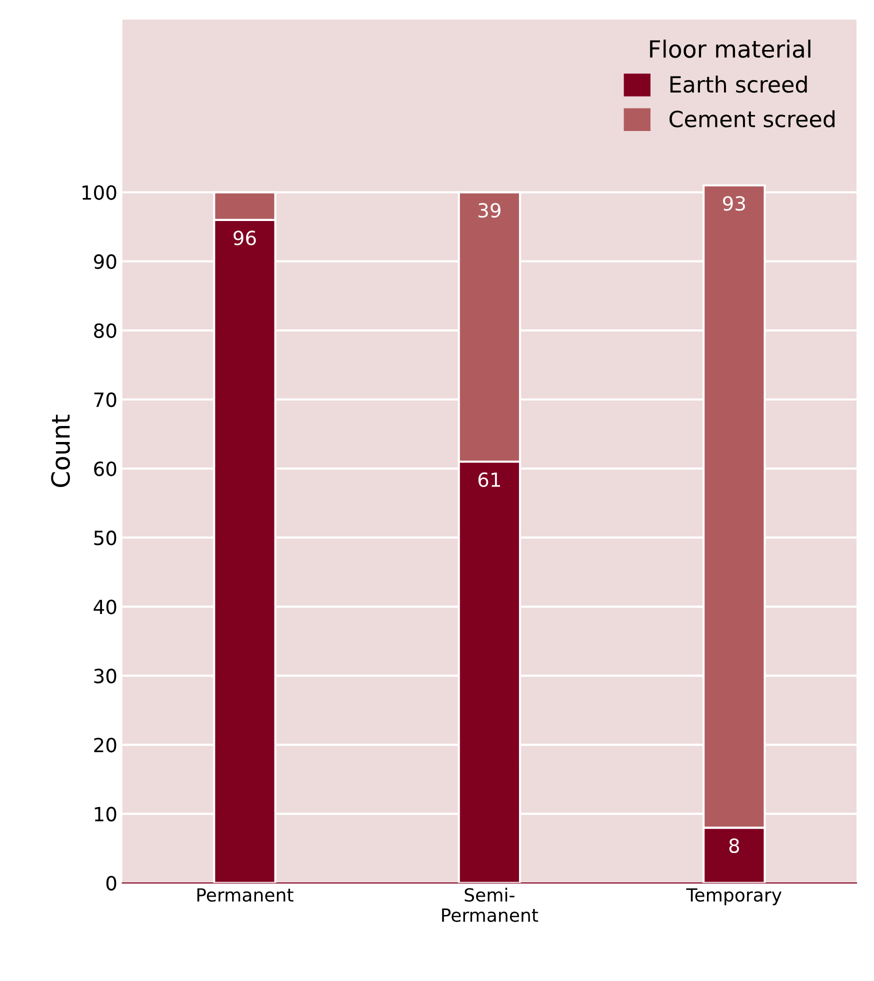 Image resolution: width=874 pixels, height=981 pixels. What do you see at coordinates (245, 238) in the screenshot?
I see `data-label: 96` at bounding box center [245, 238].